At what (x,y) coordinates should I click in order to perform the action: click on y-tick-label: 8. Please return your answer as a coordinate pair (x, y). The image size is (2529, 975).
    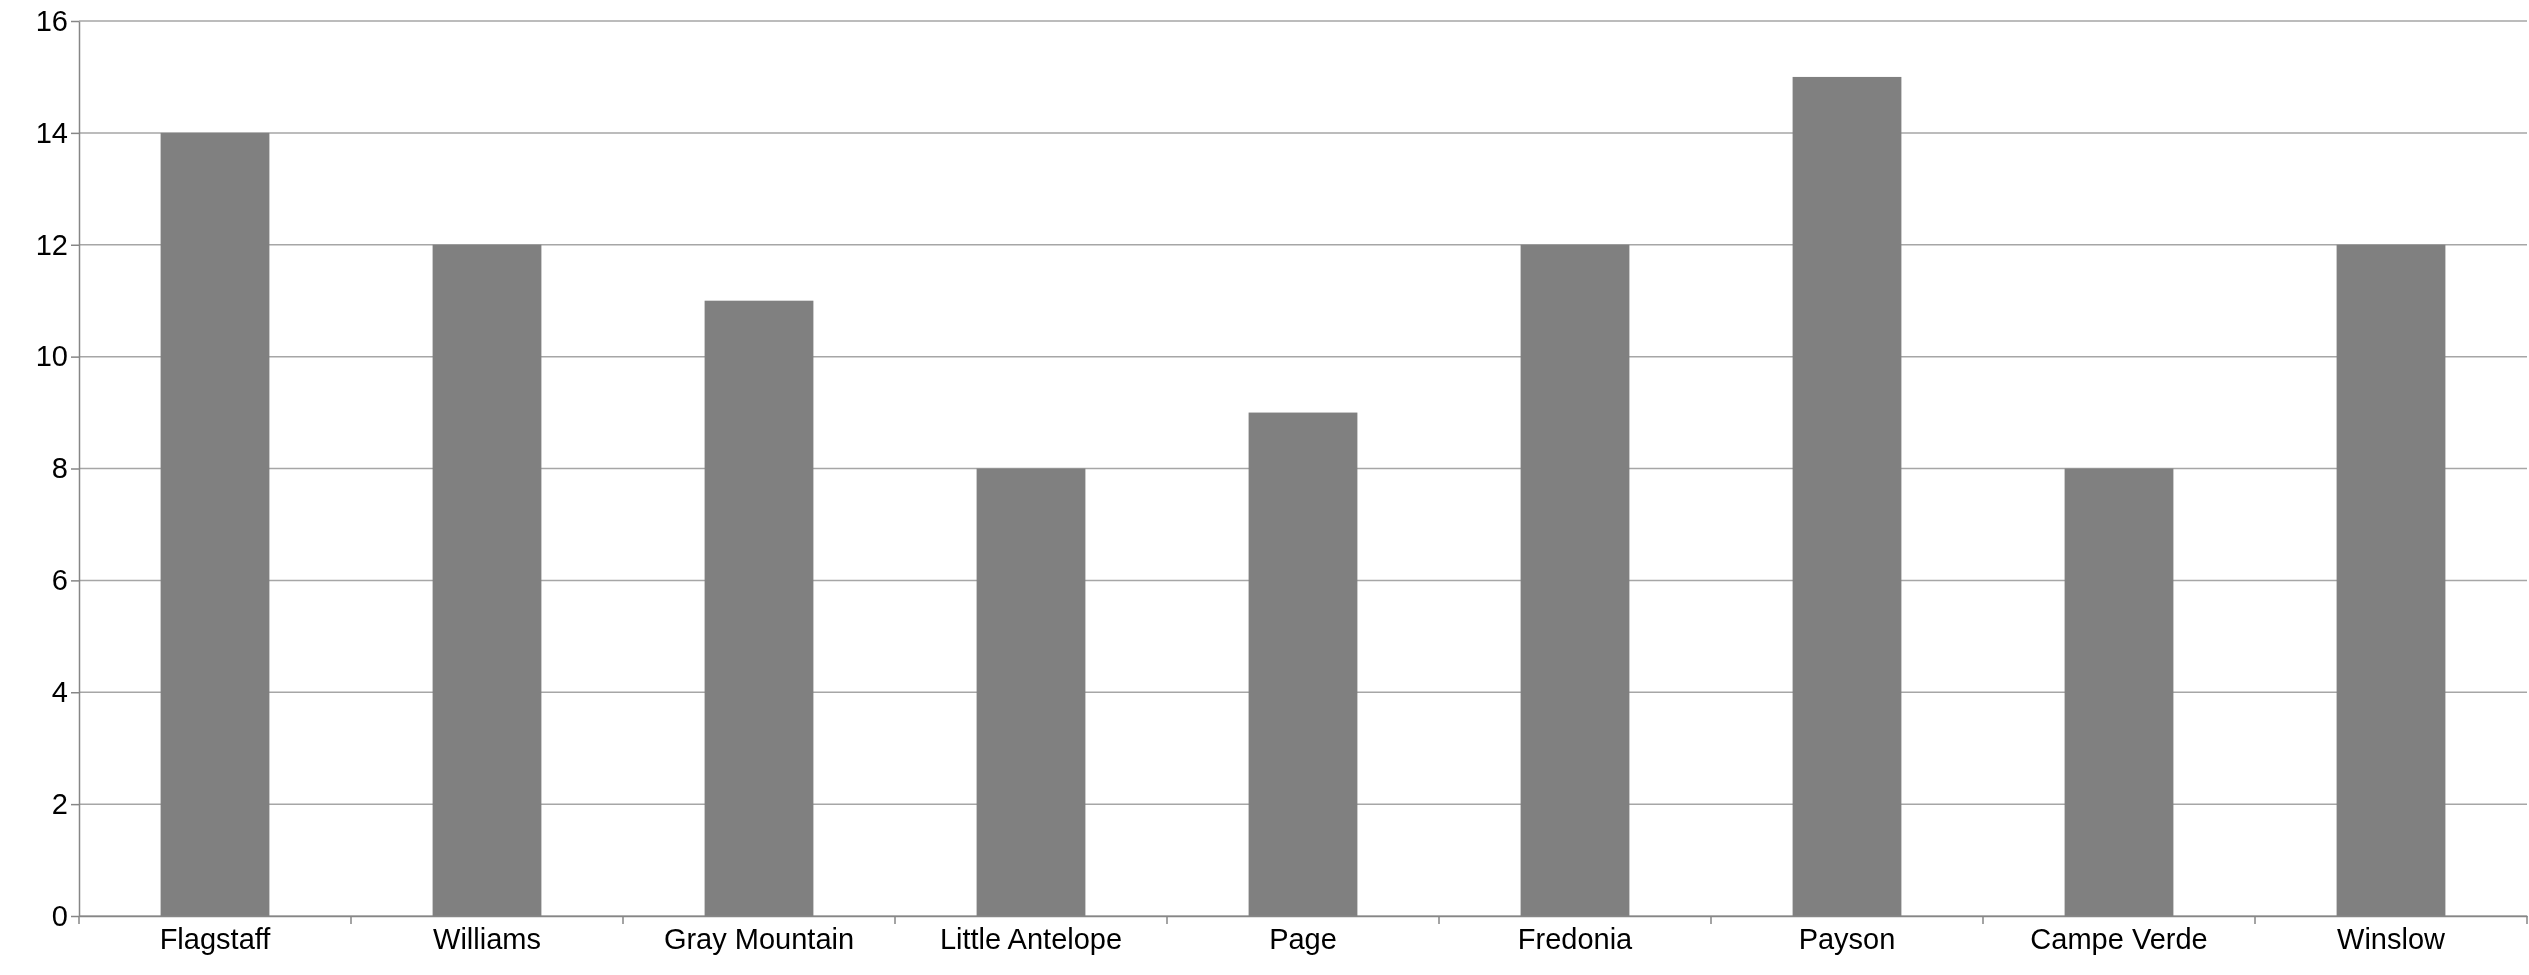
    Looking at the image, I should click on (59, 468).